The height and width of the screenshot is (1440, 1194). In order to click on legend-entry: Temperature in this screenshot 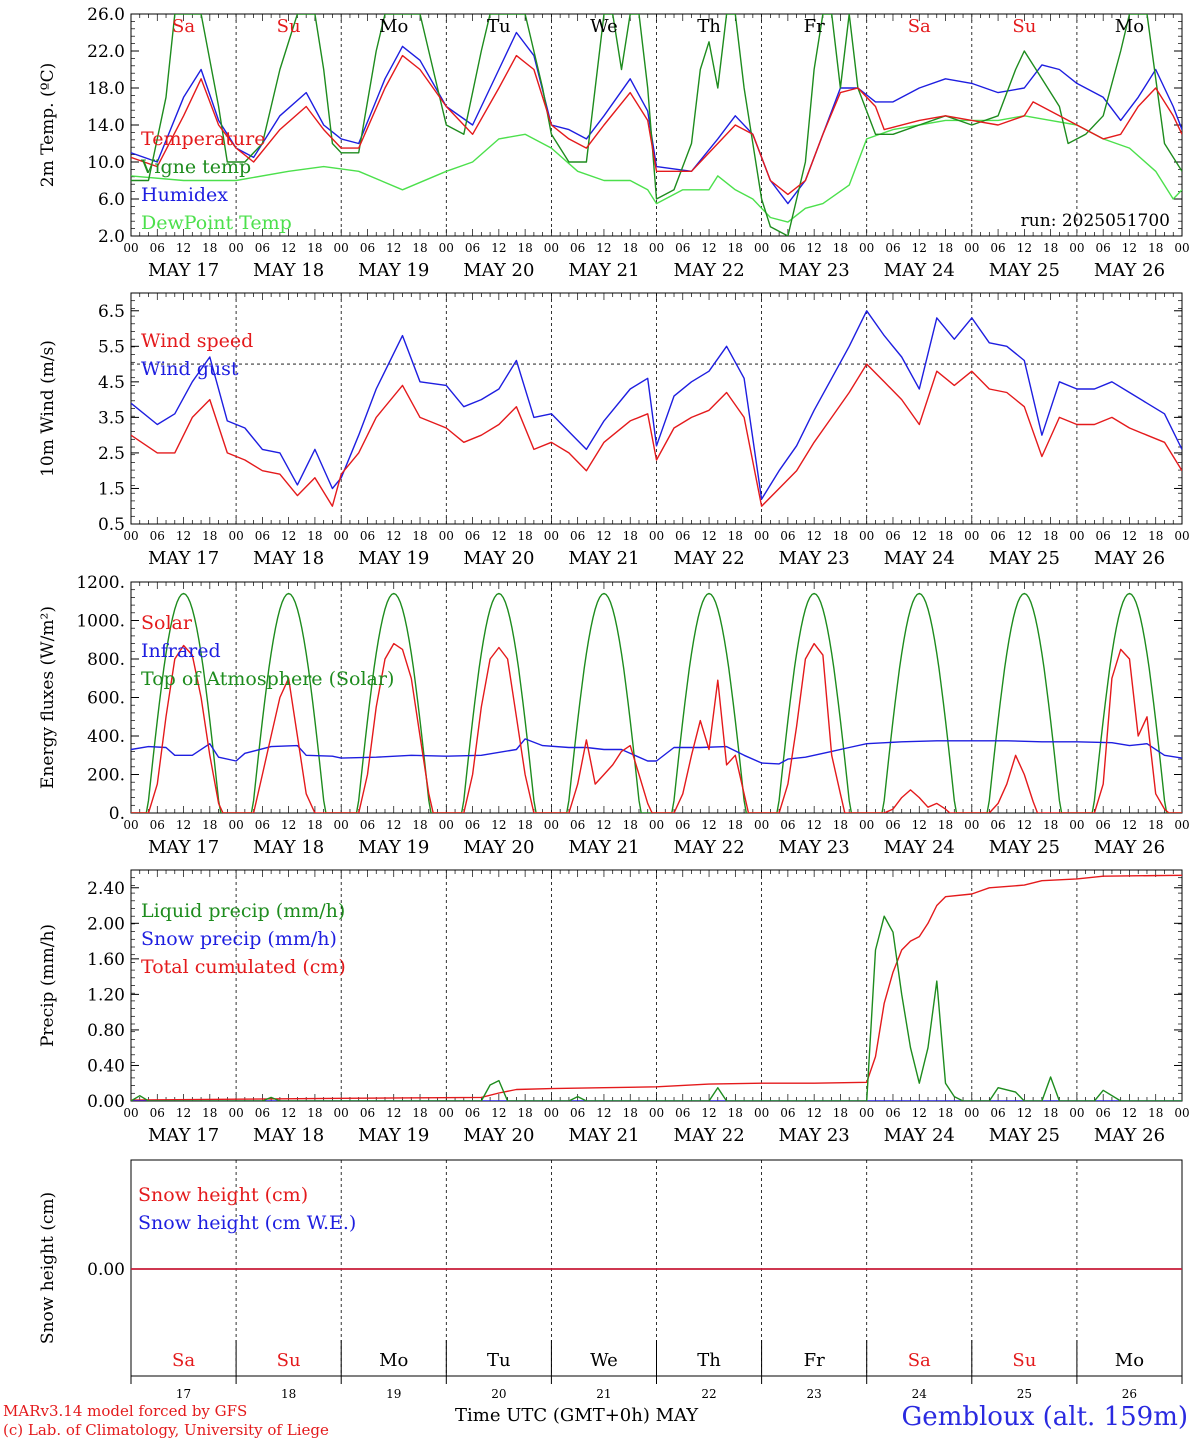, I will do `click(203, 139)`.